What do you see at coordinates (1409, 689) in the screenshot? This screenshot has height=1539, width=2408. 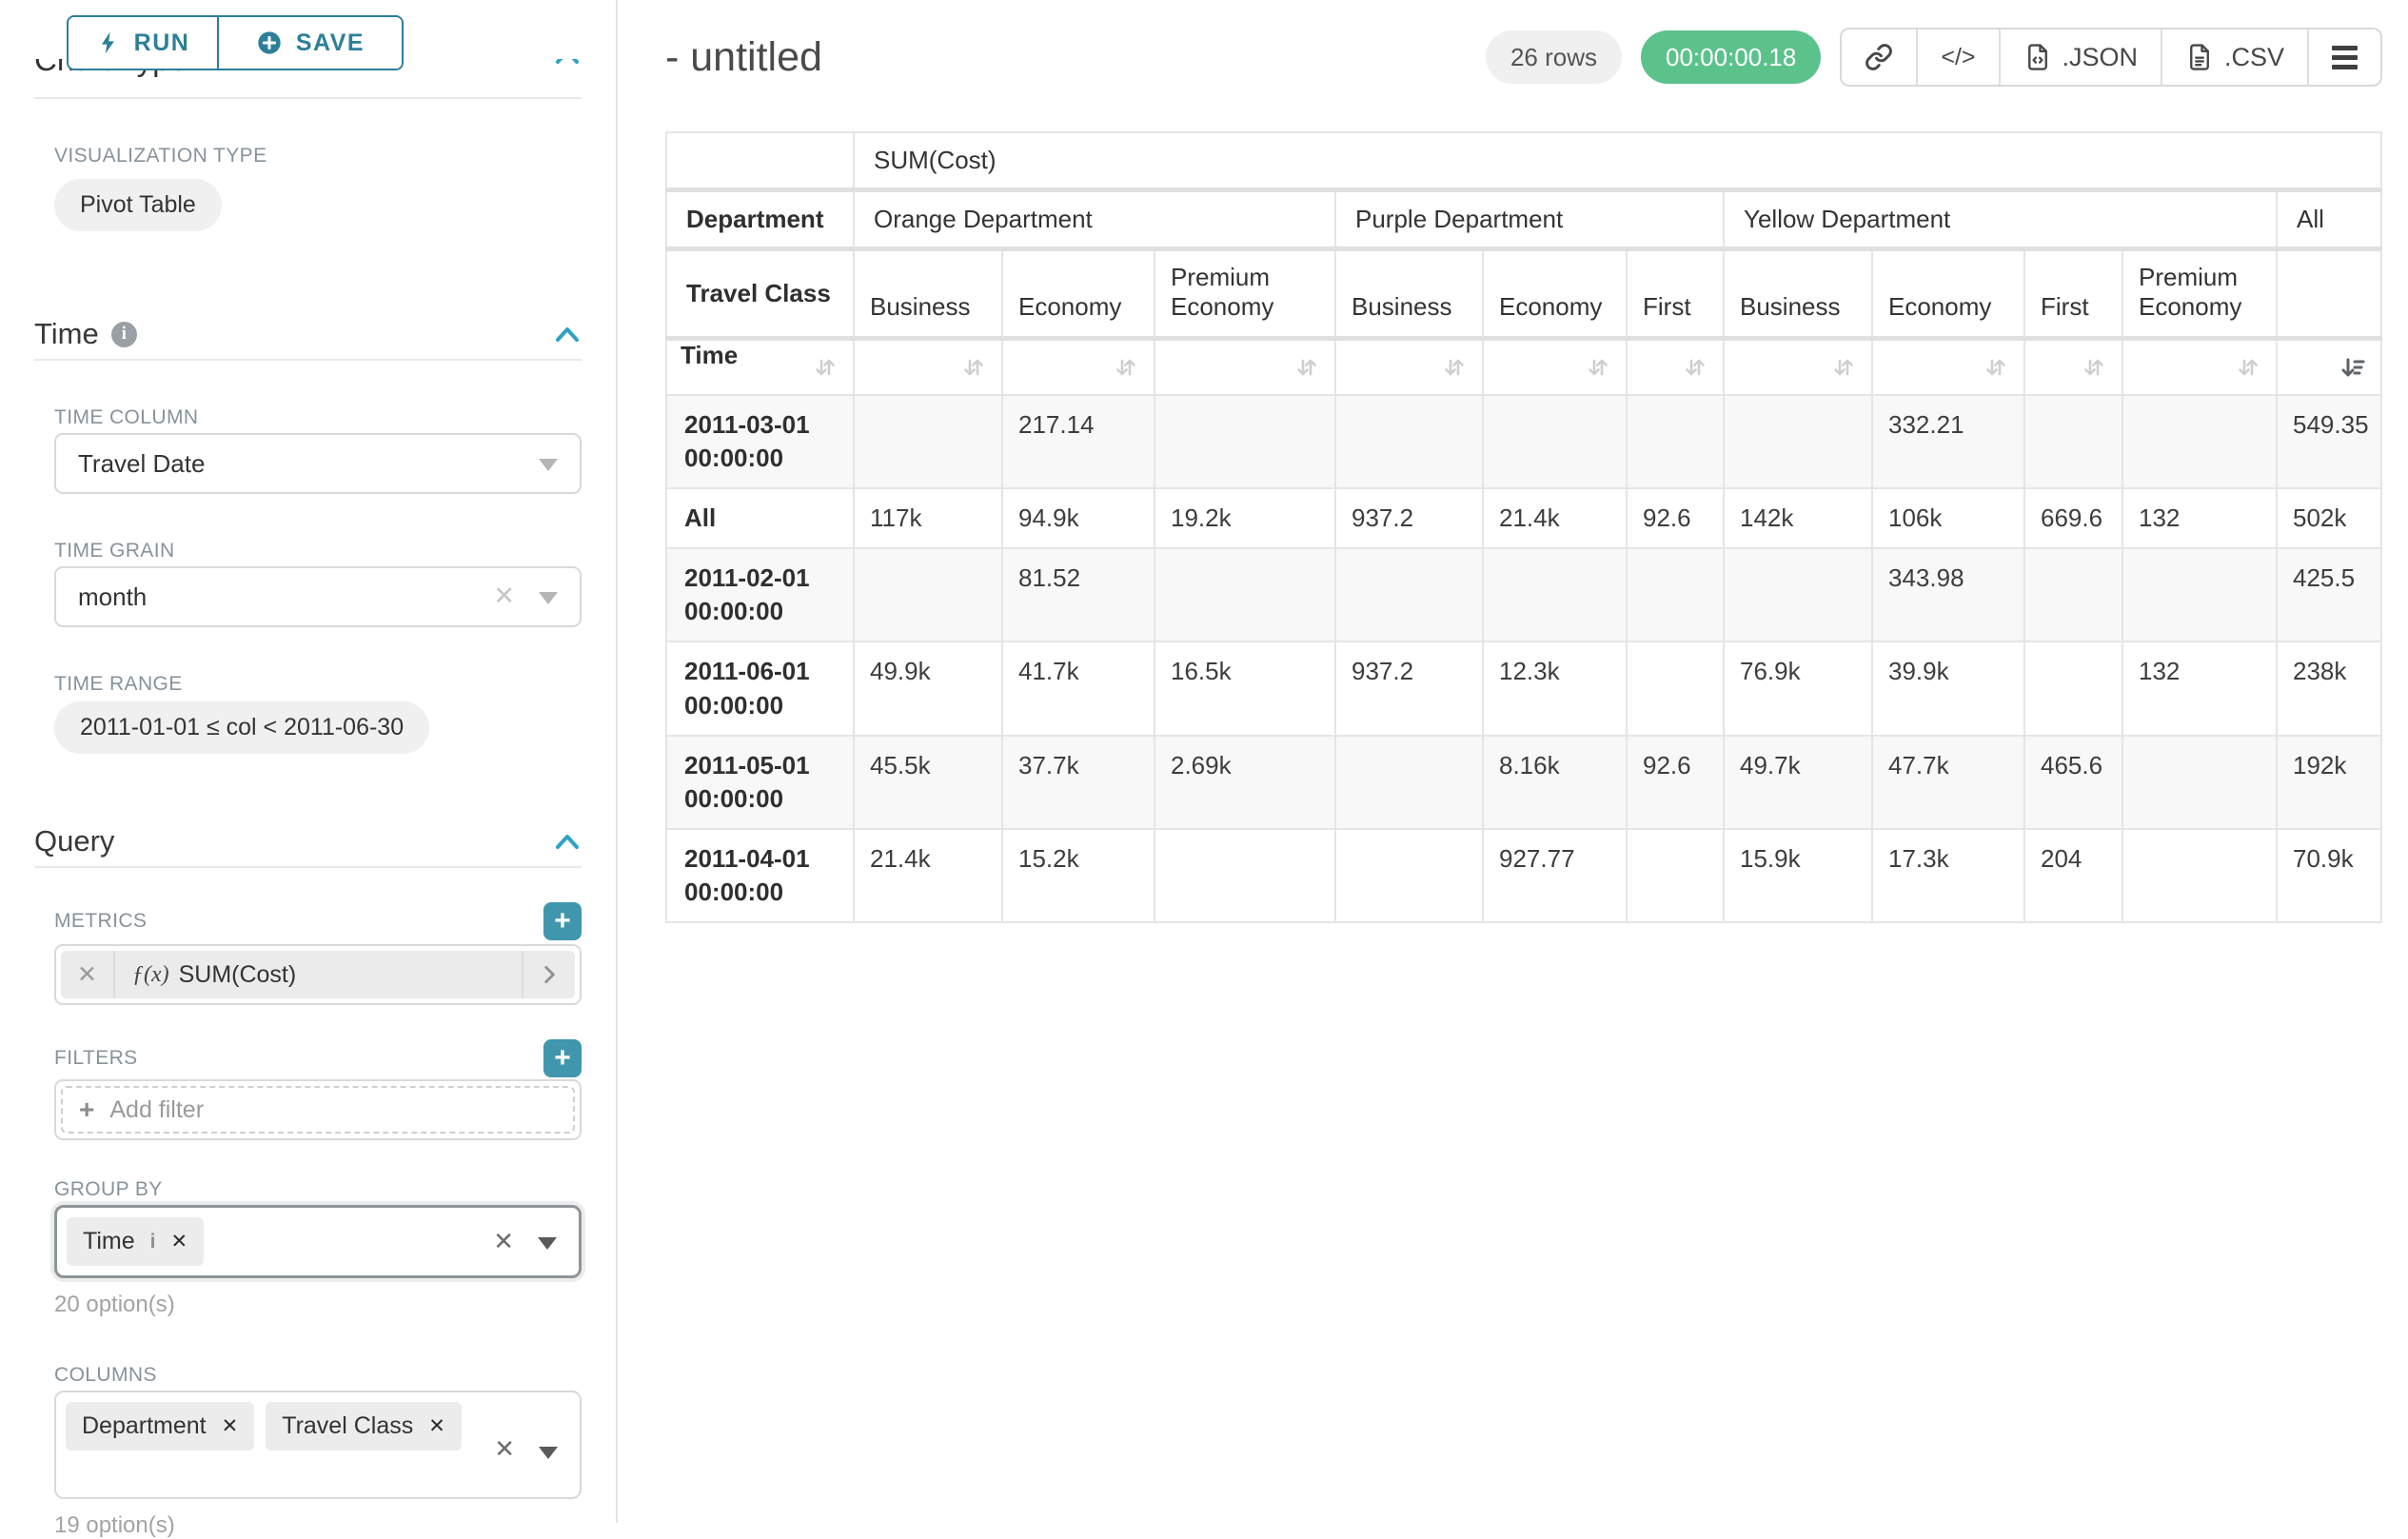 I see `pivot-cell: 937.2` at bounding box center [1409, 689].